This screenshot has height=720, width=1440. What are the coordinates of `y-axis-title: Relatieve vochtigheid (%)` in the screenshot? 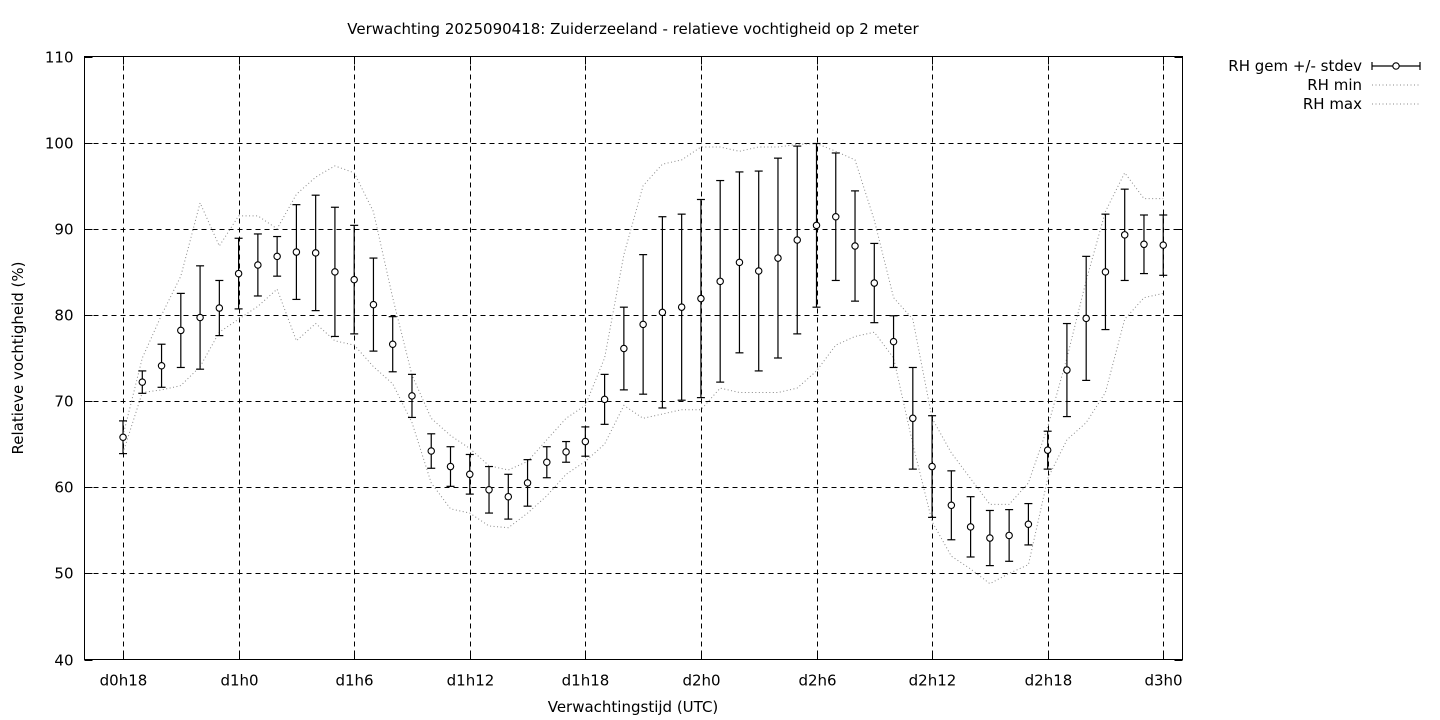 It's located at (18, 357).